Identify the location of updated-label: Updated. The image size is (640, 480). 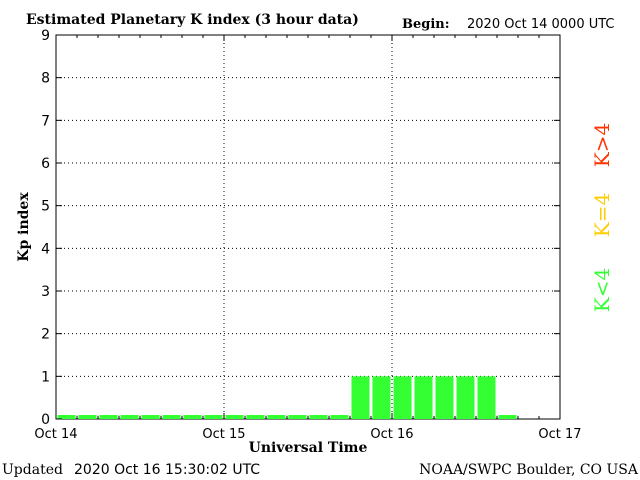
(32, 470).